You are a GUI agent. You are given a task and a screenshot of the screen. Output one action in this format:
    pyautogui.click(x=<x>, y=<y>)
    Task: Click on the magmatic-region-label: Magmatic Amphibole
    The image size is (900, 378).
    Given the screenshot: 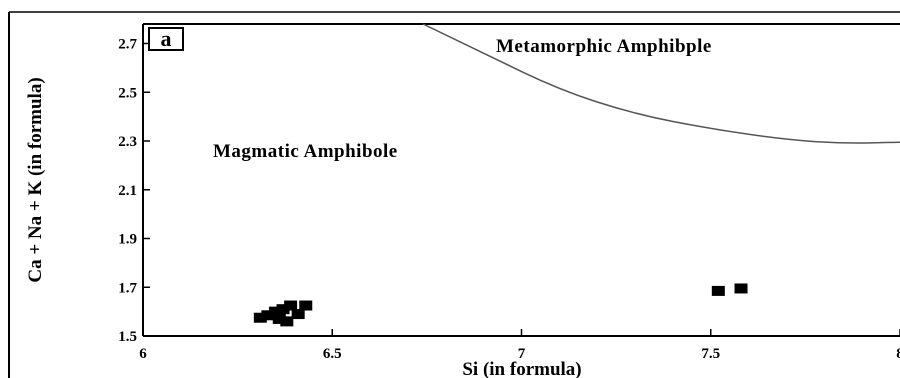 What is the action you would take?
    pyautogui.click(x=305, y=151)
    